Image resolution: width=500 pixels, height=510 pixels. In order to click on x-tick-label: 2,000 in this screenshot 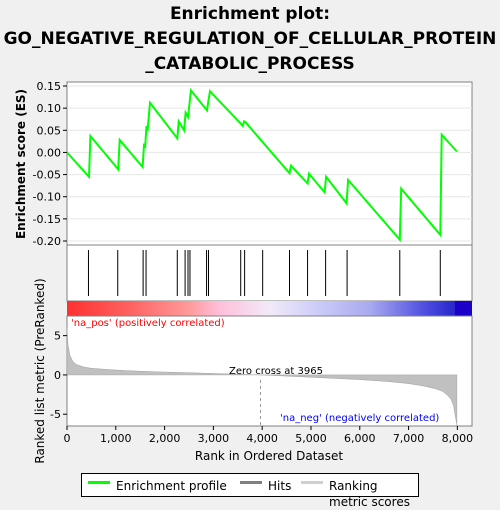, I will do `click(165, 438)`.